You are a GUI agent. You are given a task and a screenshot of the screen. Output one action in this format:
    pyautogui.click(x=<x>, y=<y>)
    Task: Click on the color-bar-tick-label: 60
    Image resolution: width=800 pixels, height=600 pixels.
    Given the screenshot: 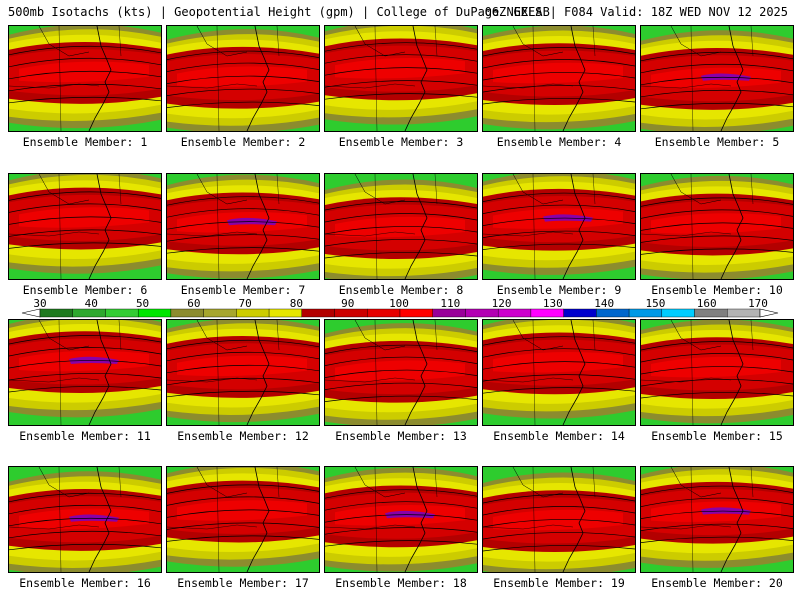 What is the action you would take?
    pyautogui.click(x=194, y=303)
    